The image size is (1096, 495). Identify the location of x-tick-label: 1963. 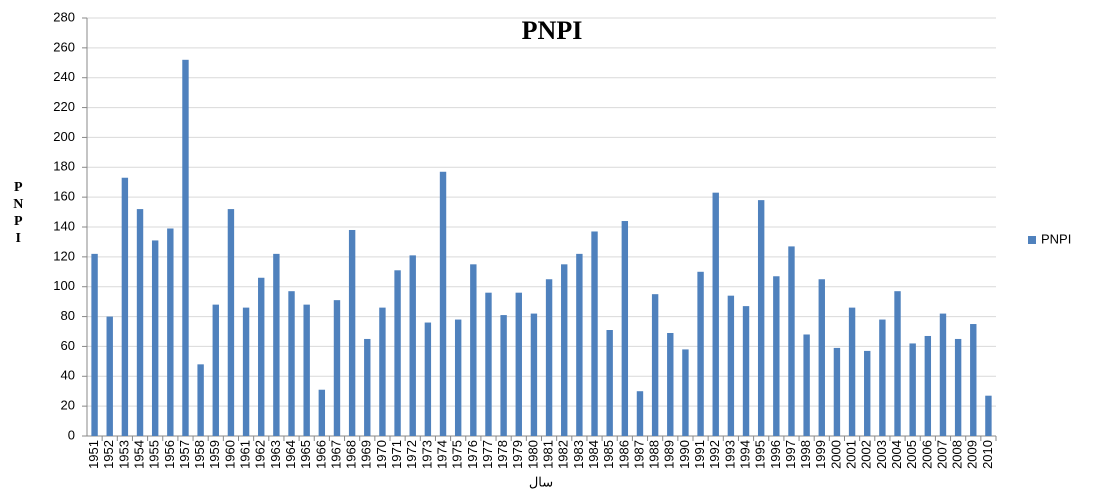
(275, 454).